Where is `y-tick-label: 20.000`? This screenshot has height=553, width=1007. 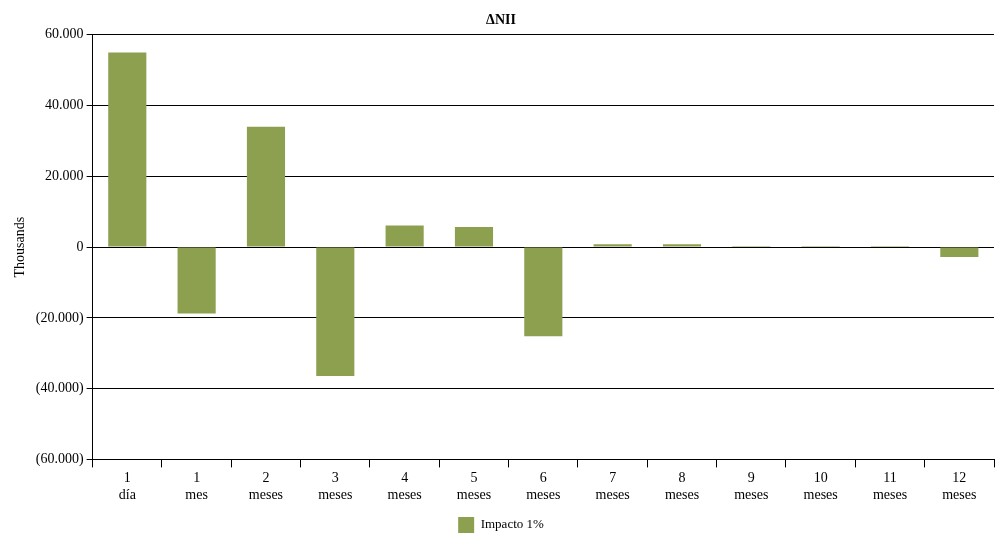
y-tick-label: 20.000 is located at coordinates (64, 176).